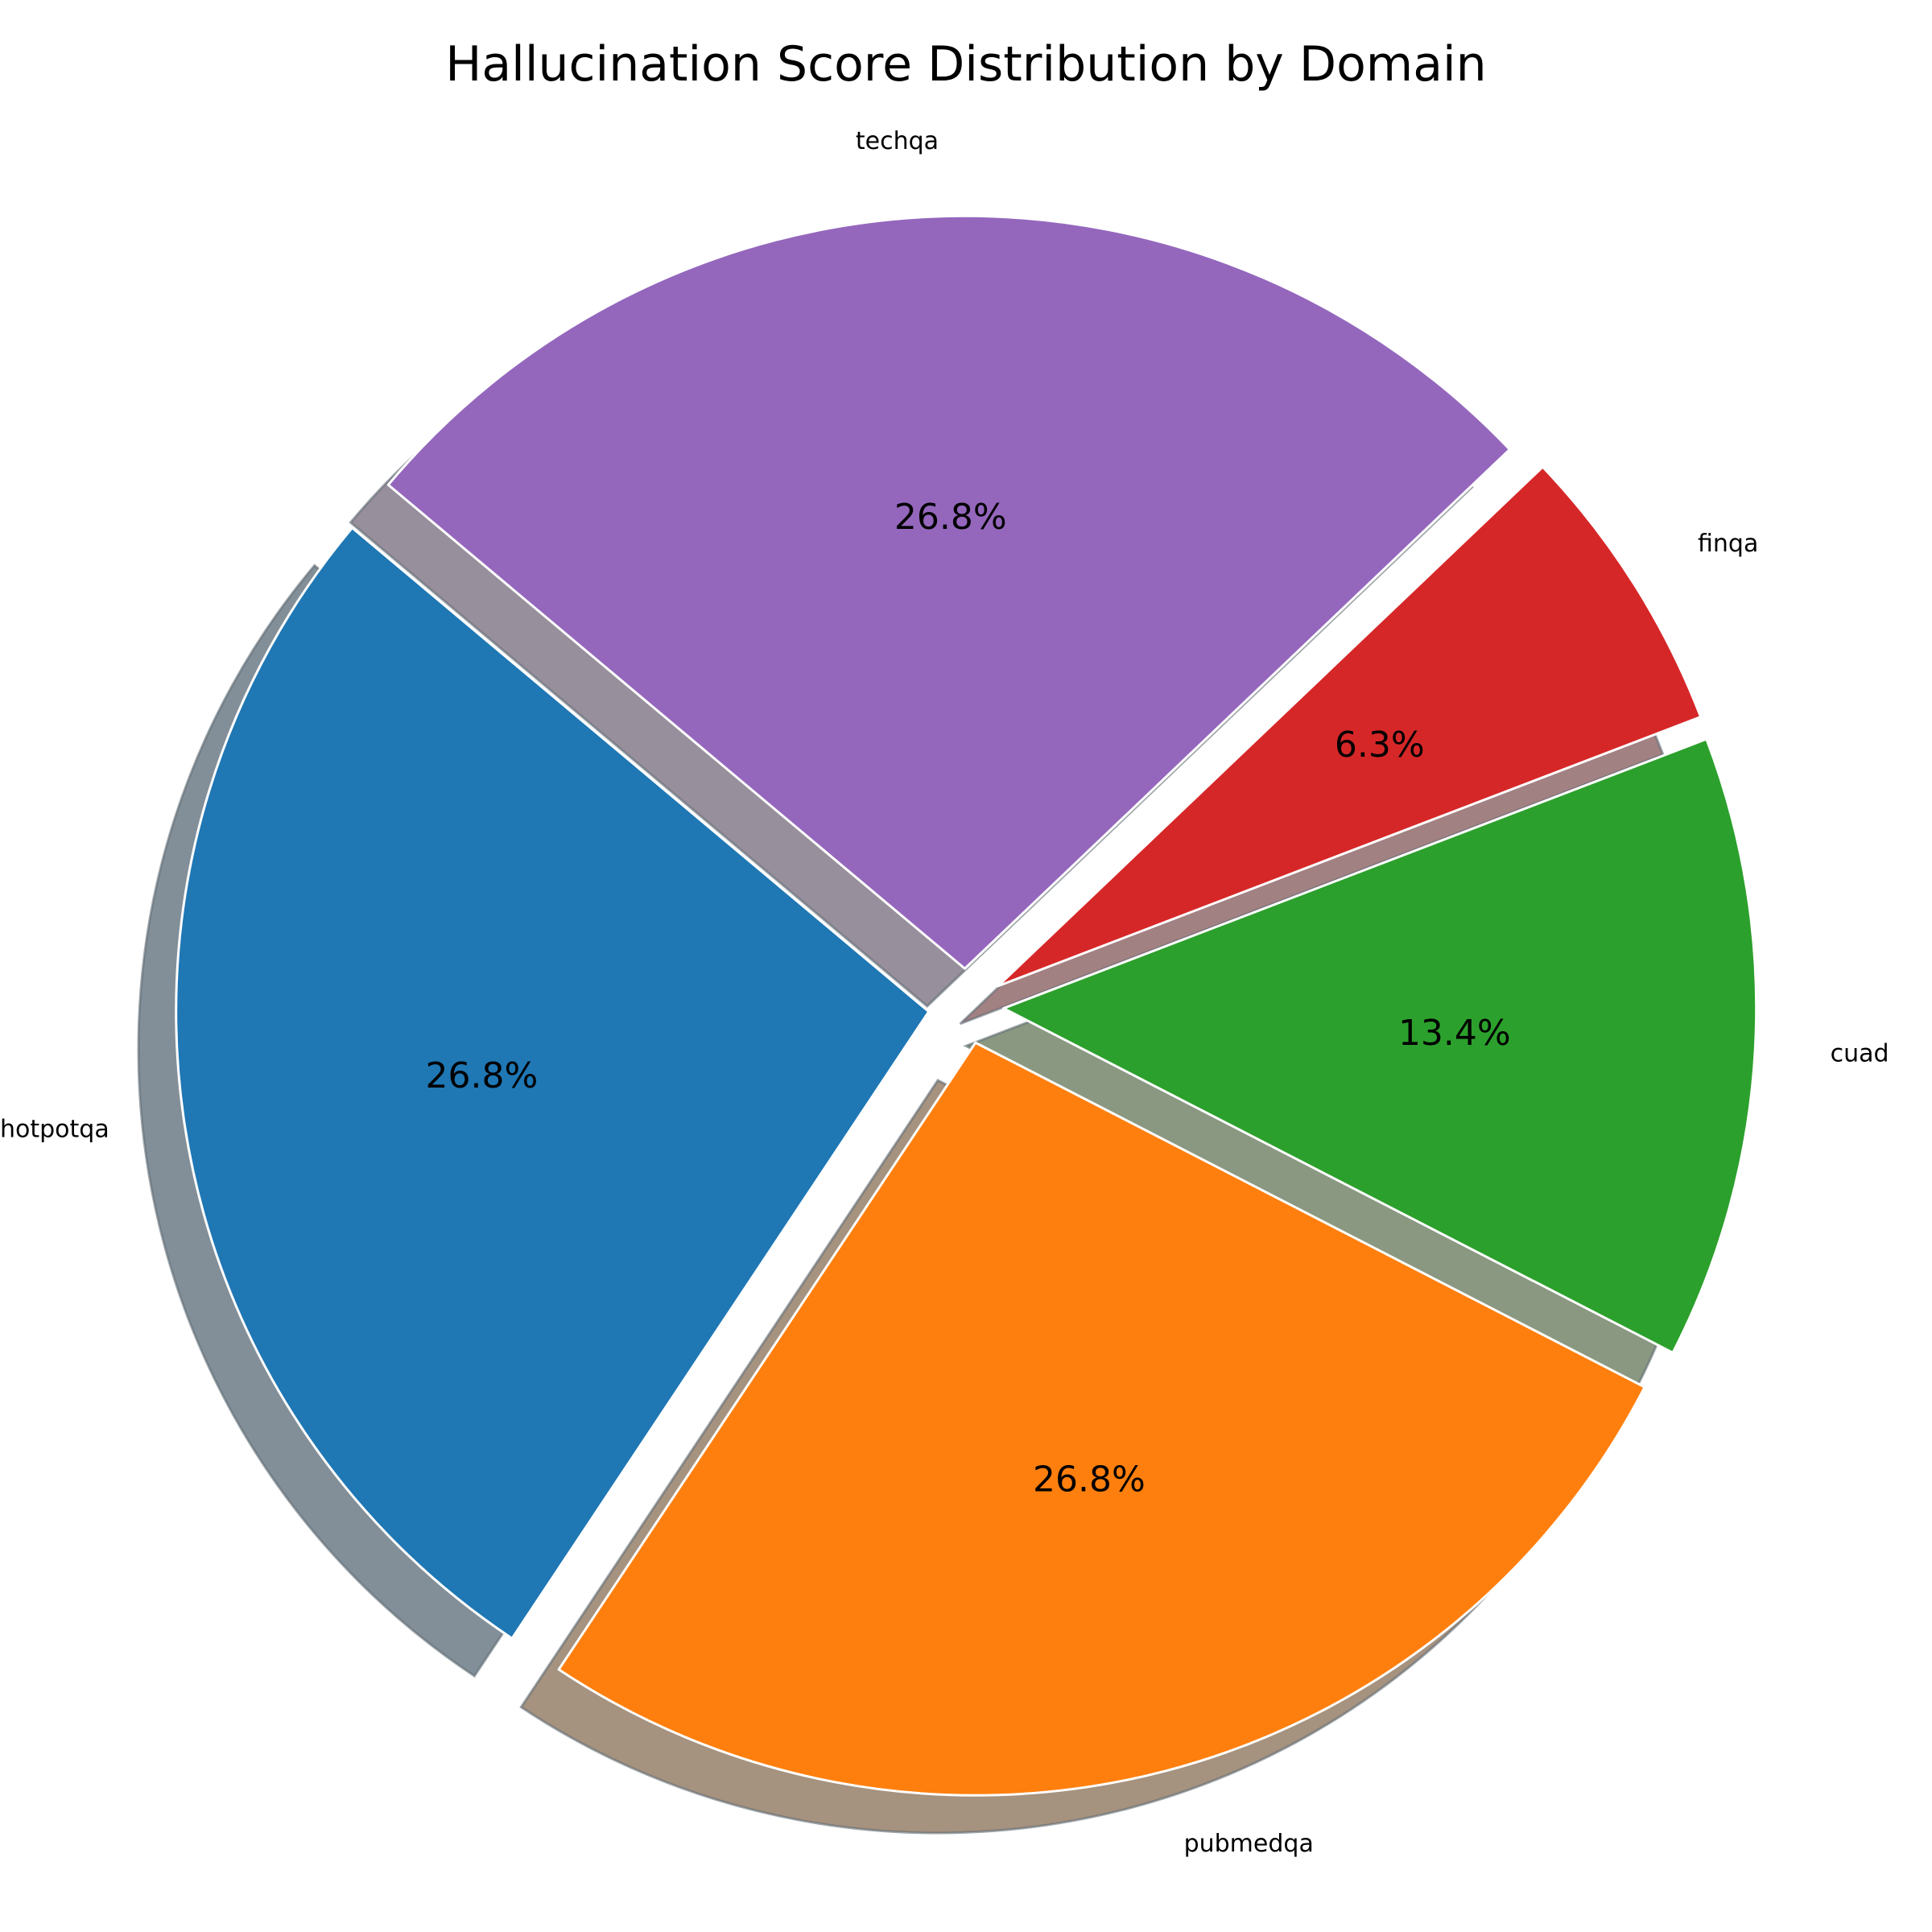 Image resolution: width=1932 pixels, height=1932 pixels. Describe the element at coordinates (483, 1075) in the screenshot. I see `percent-label-hotpotqa: 26.8%` at that location.